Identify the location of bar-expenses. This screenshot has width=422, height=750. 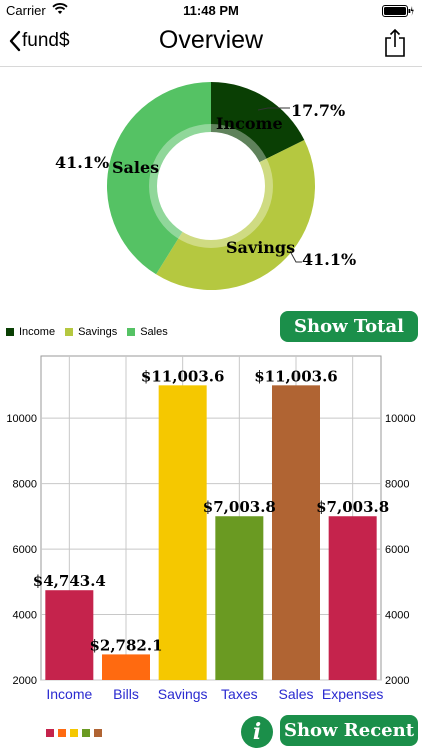
(352, 598).